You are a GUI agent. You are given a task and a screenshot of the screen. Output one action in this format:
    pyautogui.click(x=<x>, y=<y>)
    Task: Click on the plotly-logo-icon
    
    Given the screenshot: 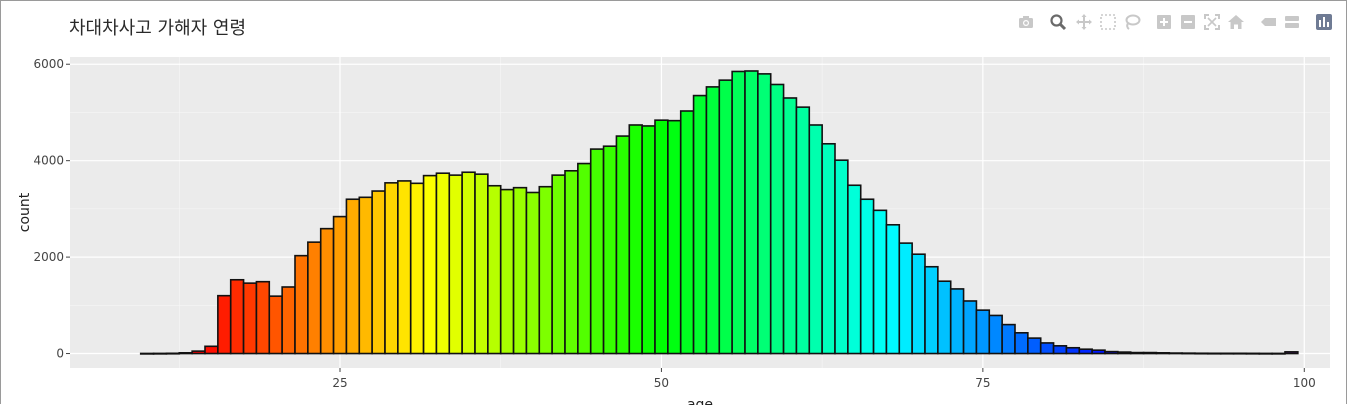 What is the action you would take?
    pyautogui.click(x=1324, y=22)
    